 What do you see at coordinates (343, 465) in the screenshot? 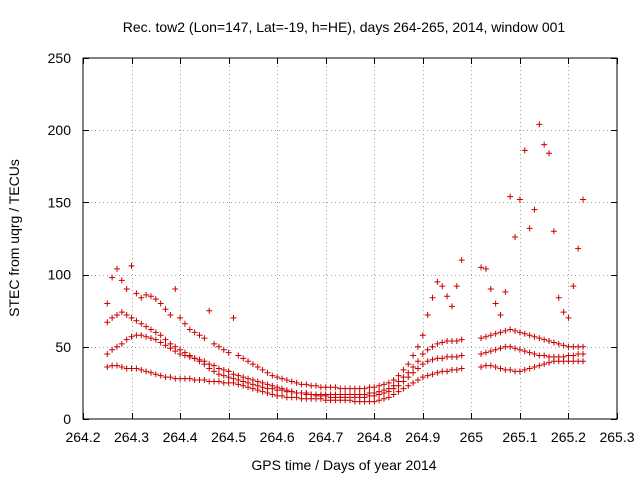
I see `x-axis-label: GPS time / Days of year 2014` at bounding box center [343, 465].